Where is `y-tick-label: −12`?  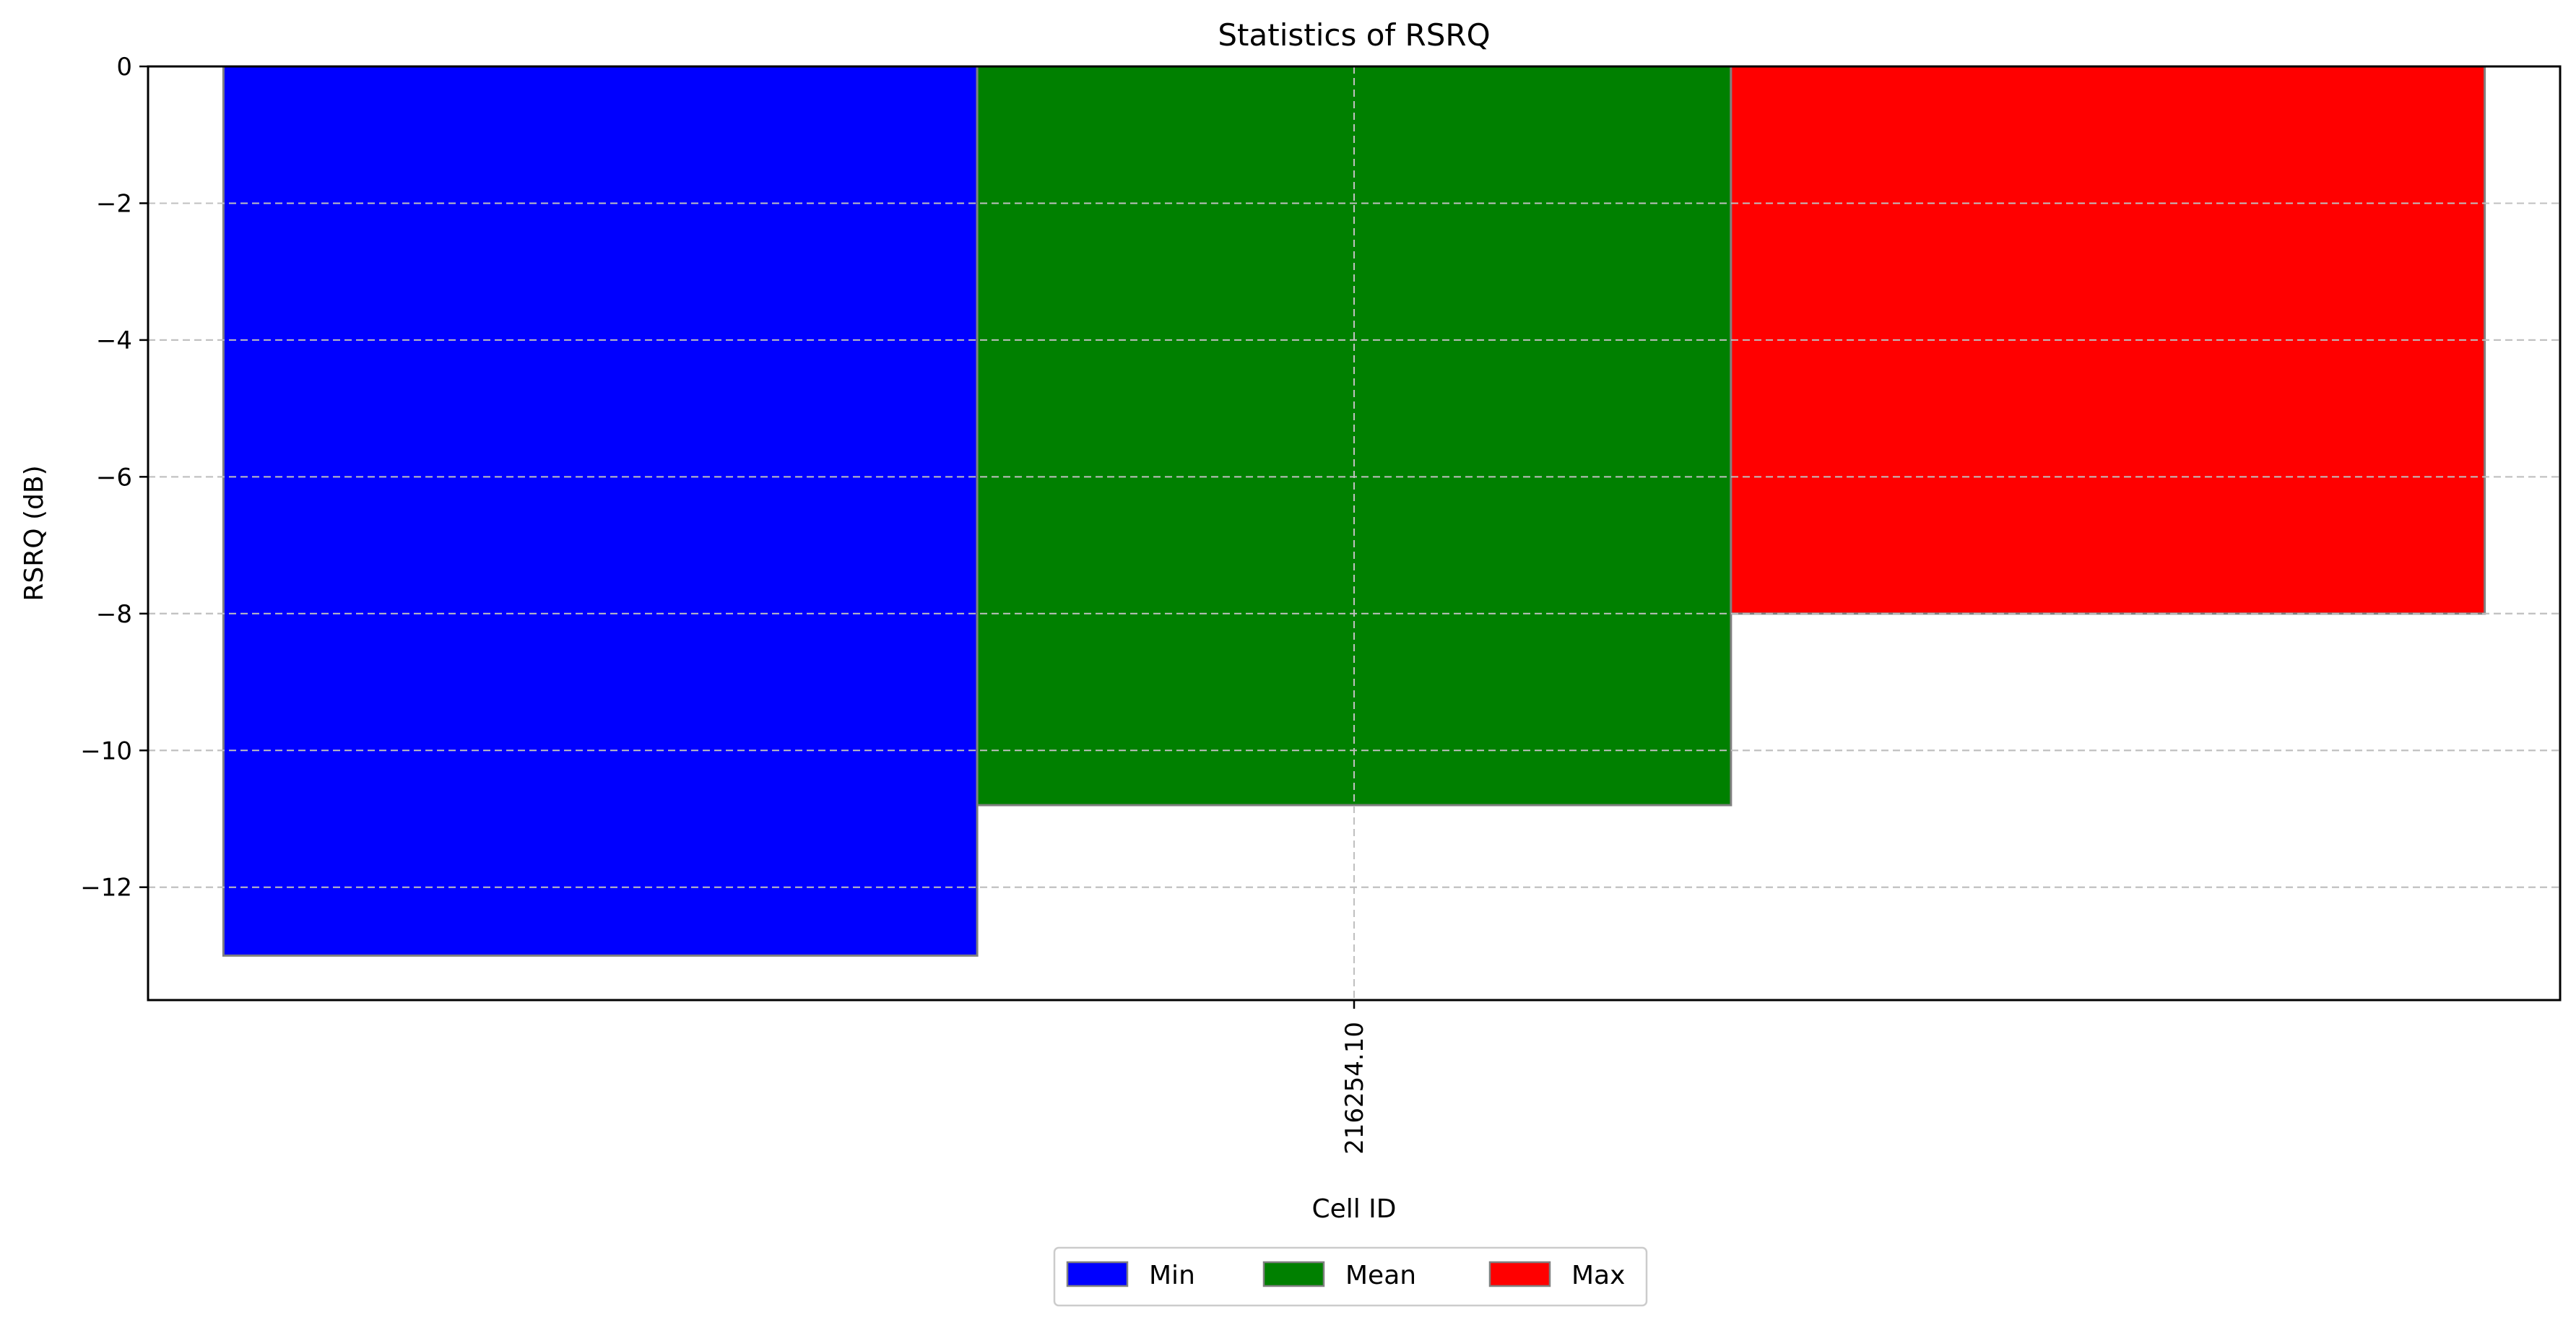 y-tick-label: −12 is located at coordinates (106, 888).